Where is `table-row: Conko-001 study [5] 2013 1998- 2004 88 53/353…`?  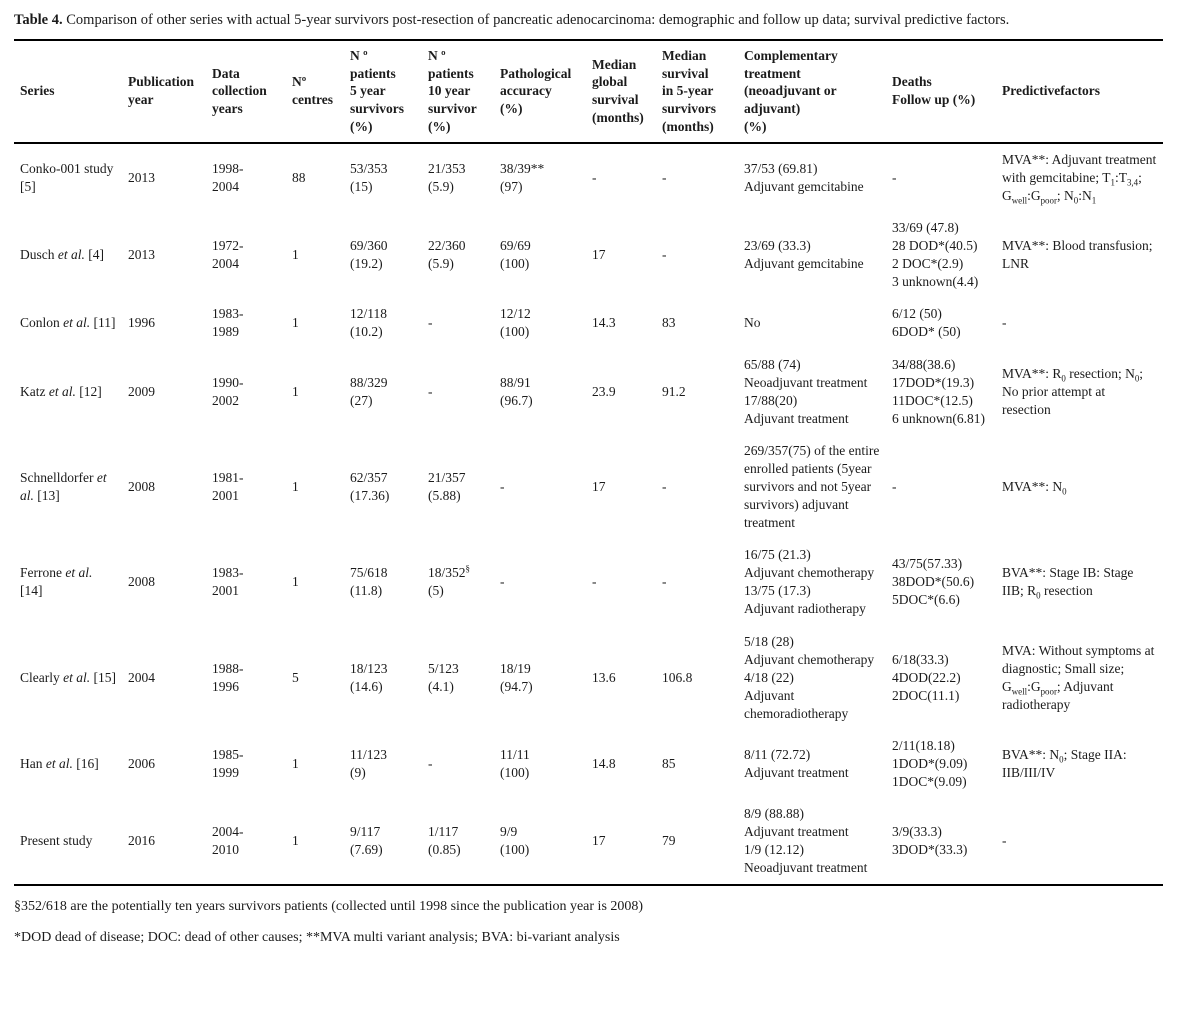
table-row: Conko-001 study [5] 2013 1998- 2004 88 53/353… is located at coordinates (588, 177).